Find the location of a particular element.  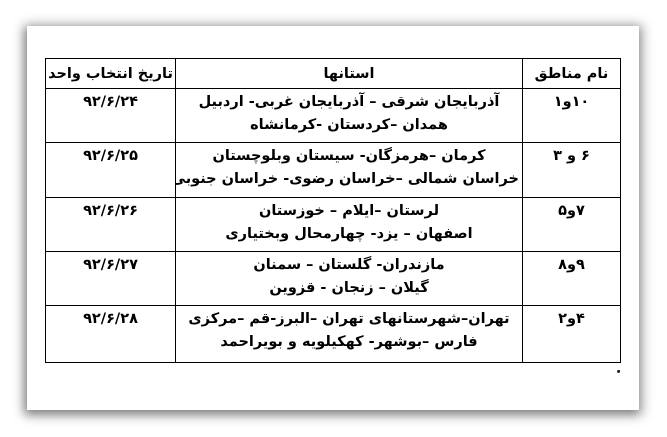

provinces-line-1: کرمان –هرمزگان- سیستان وبلوچستان is located at coordinates (349, 156).